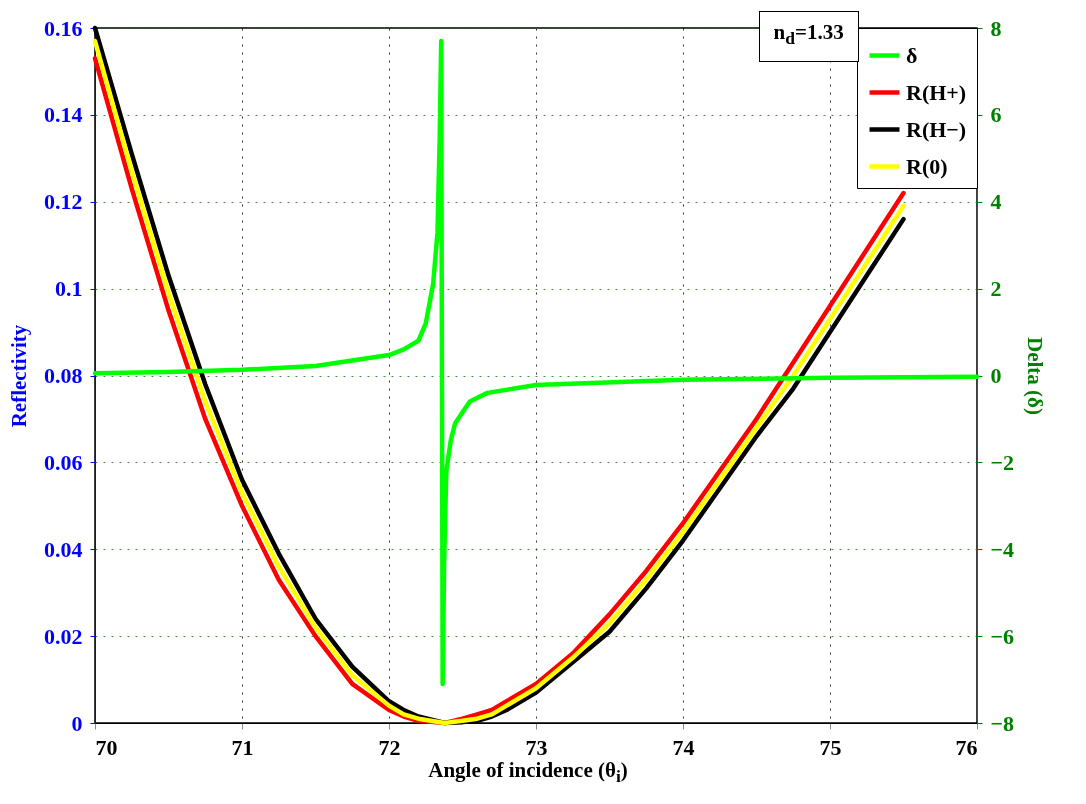 The width and height of the screenshot is (1086, 804). I want to click on y2-tick-label: 6, so click(996, 115).